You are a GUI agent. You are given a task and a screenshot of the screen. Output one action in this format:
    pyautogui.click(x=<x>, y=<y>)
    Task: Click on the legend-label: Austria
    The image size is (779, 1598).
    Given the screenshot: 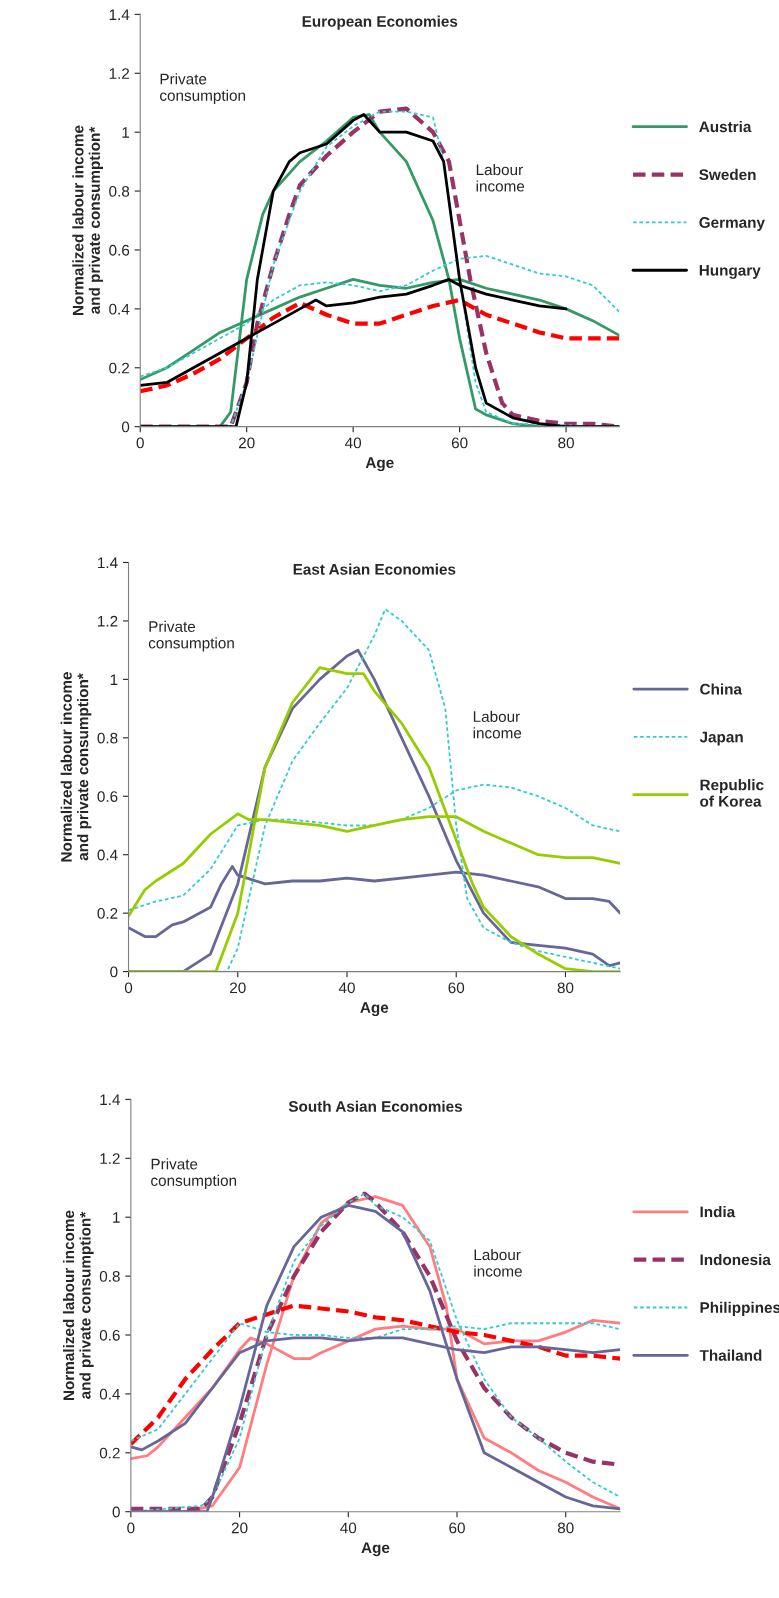 What is the action you would take?
    pyautogui.click(x=725, y=126)
    